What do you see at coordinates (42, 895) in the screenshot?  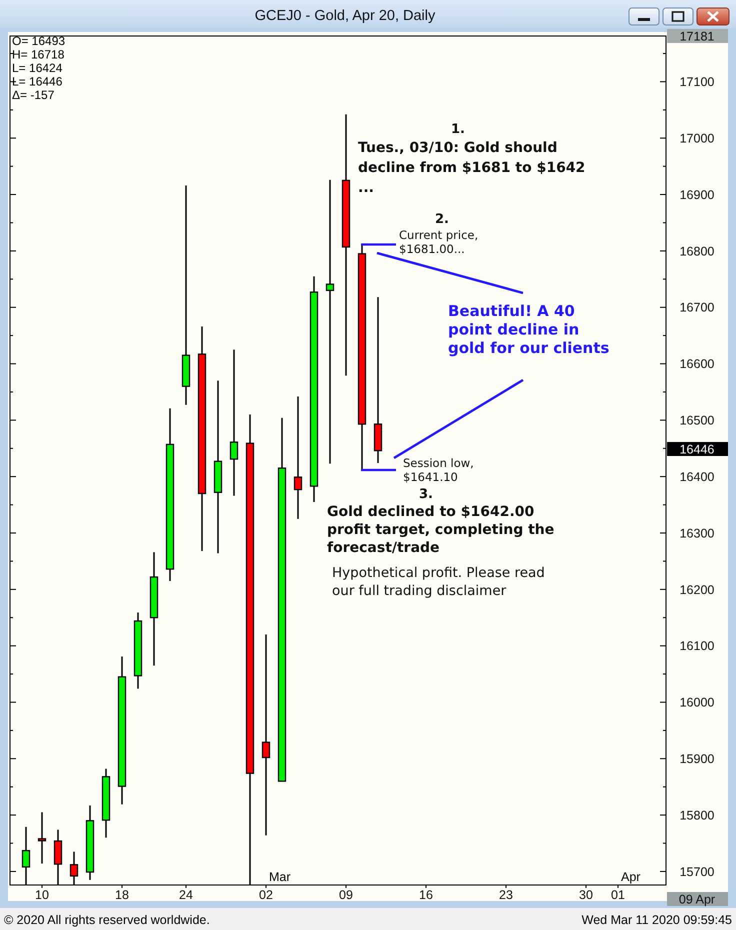 I see `x-tick-label: 10` at bounding box center [42, 895].